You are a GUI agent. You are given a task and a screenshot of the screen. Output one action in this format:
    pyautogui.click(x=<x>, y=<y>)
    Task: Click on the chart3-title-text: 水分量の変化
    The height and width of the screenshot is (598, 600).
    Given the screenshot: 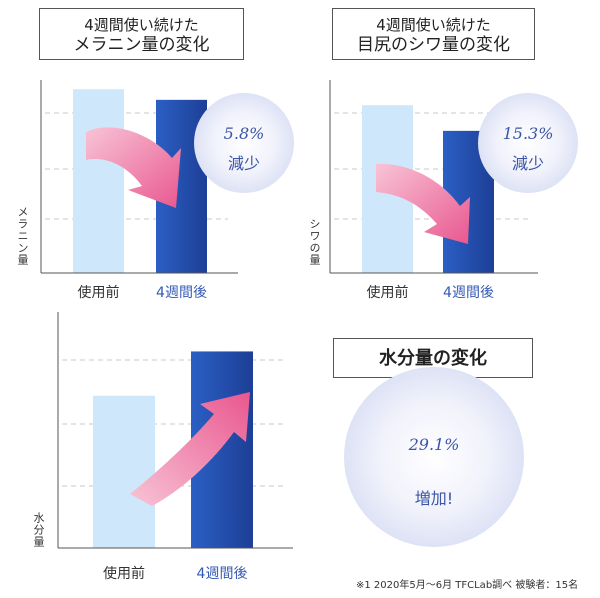 What is the action you would take?
    pyautogui.click(x=433, y=358)
    